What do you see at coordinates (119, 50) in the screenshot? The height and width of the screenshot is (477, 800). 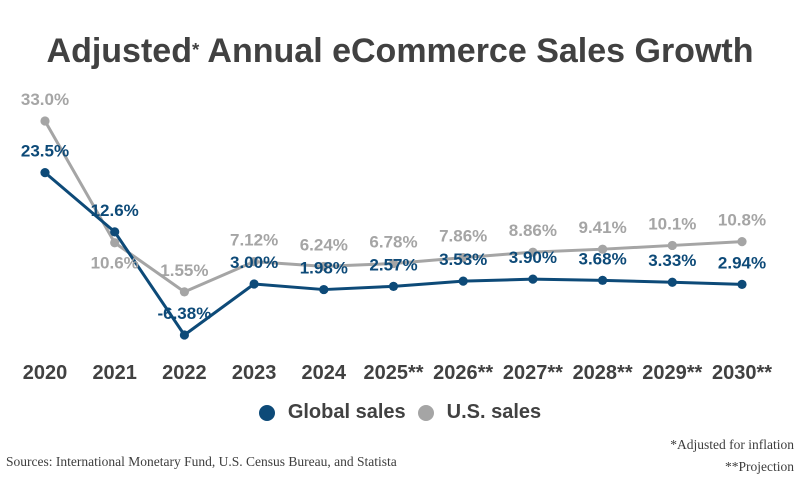 I see `title-text-before: Adjusted` at bounding box center [119, 50].